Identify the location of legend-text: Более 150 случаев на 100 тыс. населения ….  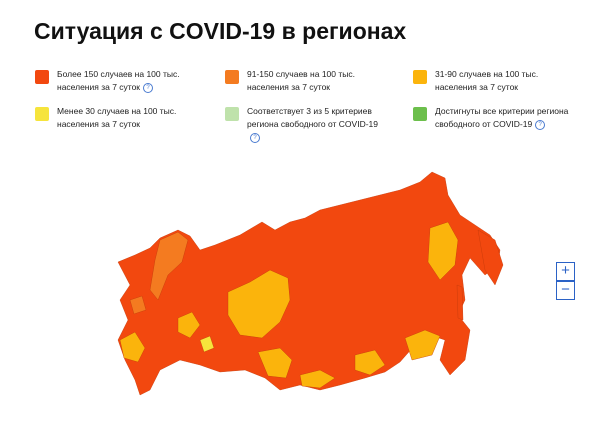
(118, 80).